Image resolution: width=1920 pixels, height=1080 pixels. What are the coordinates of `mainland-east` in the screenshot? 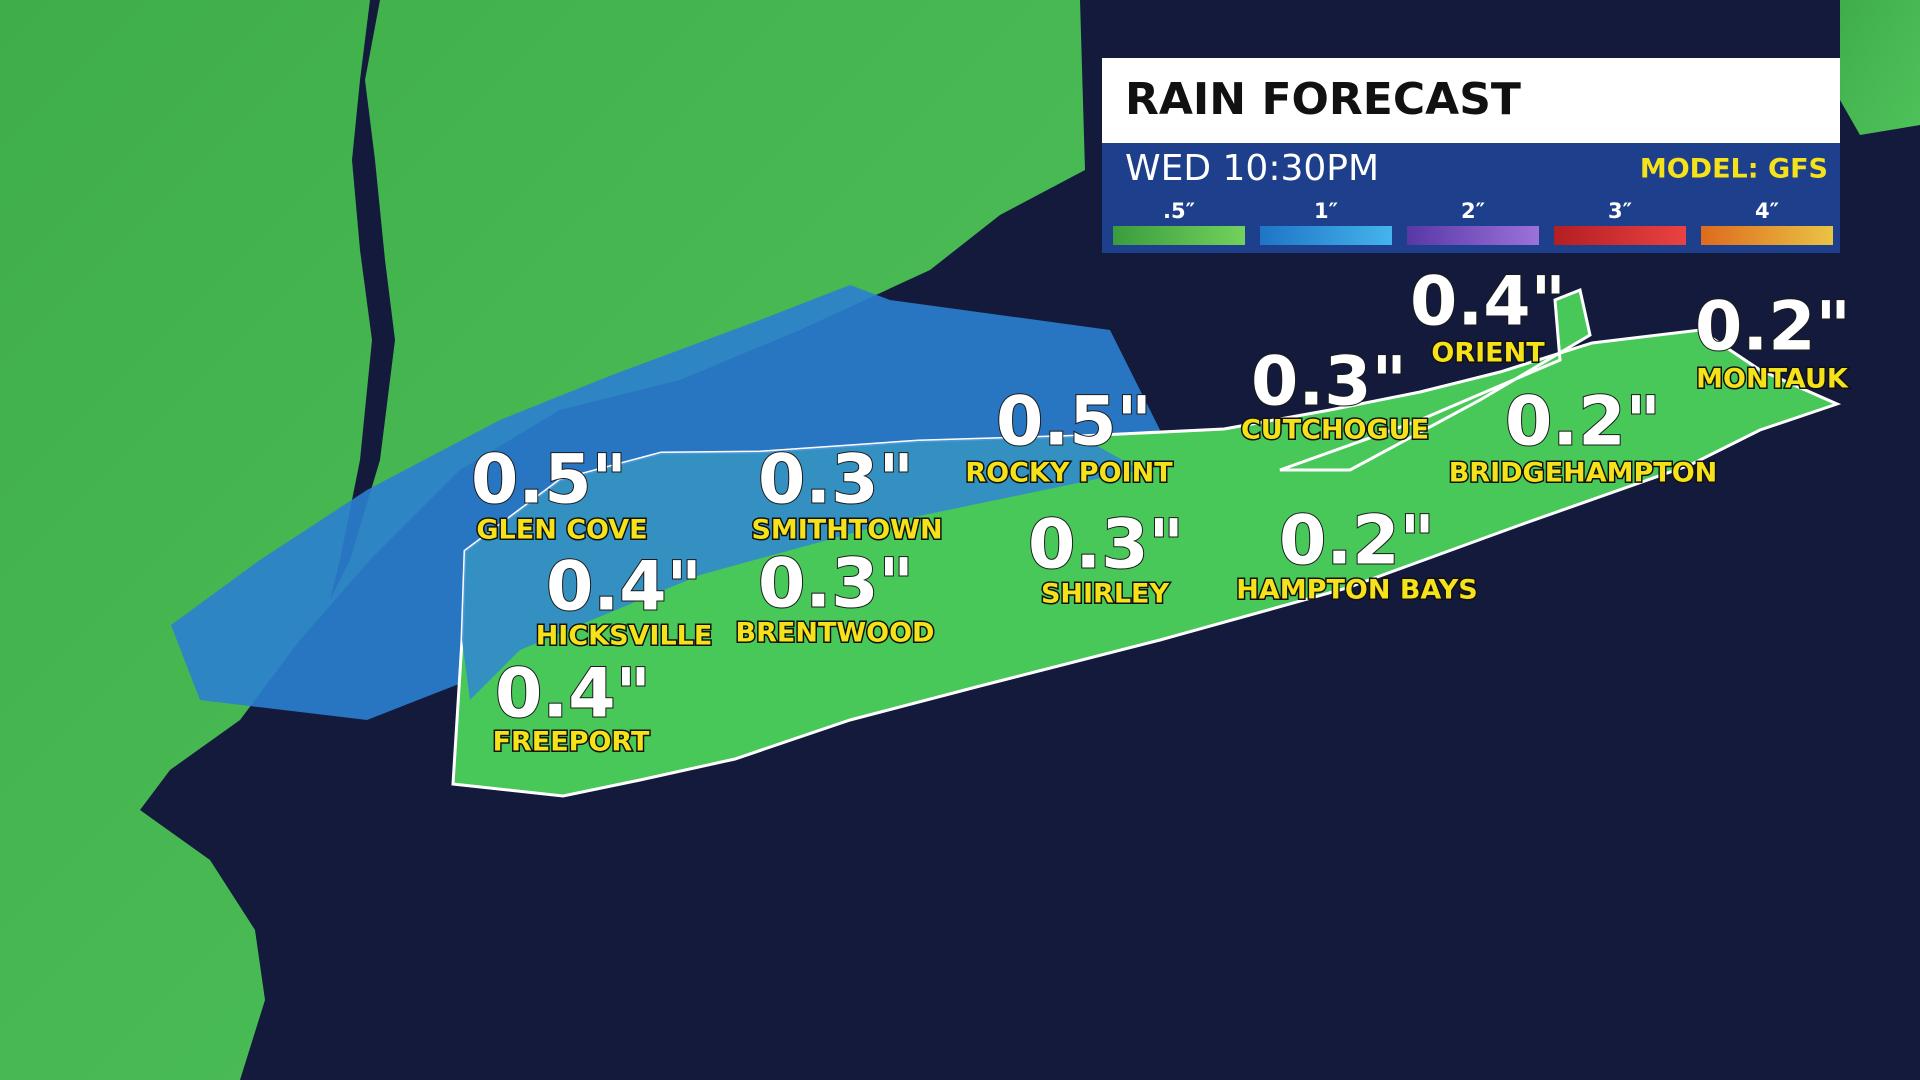 It's located at (1880, 67).